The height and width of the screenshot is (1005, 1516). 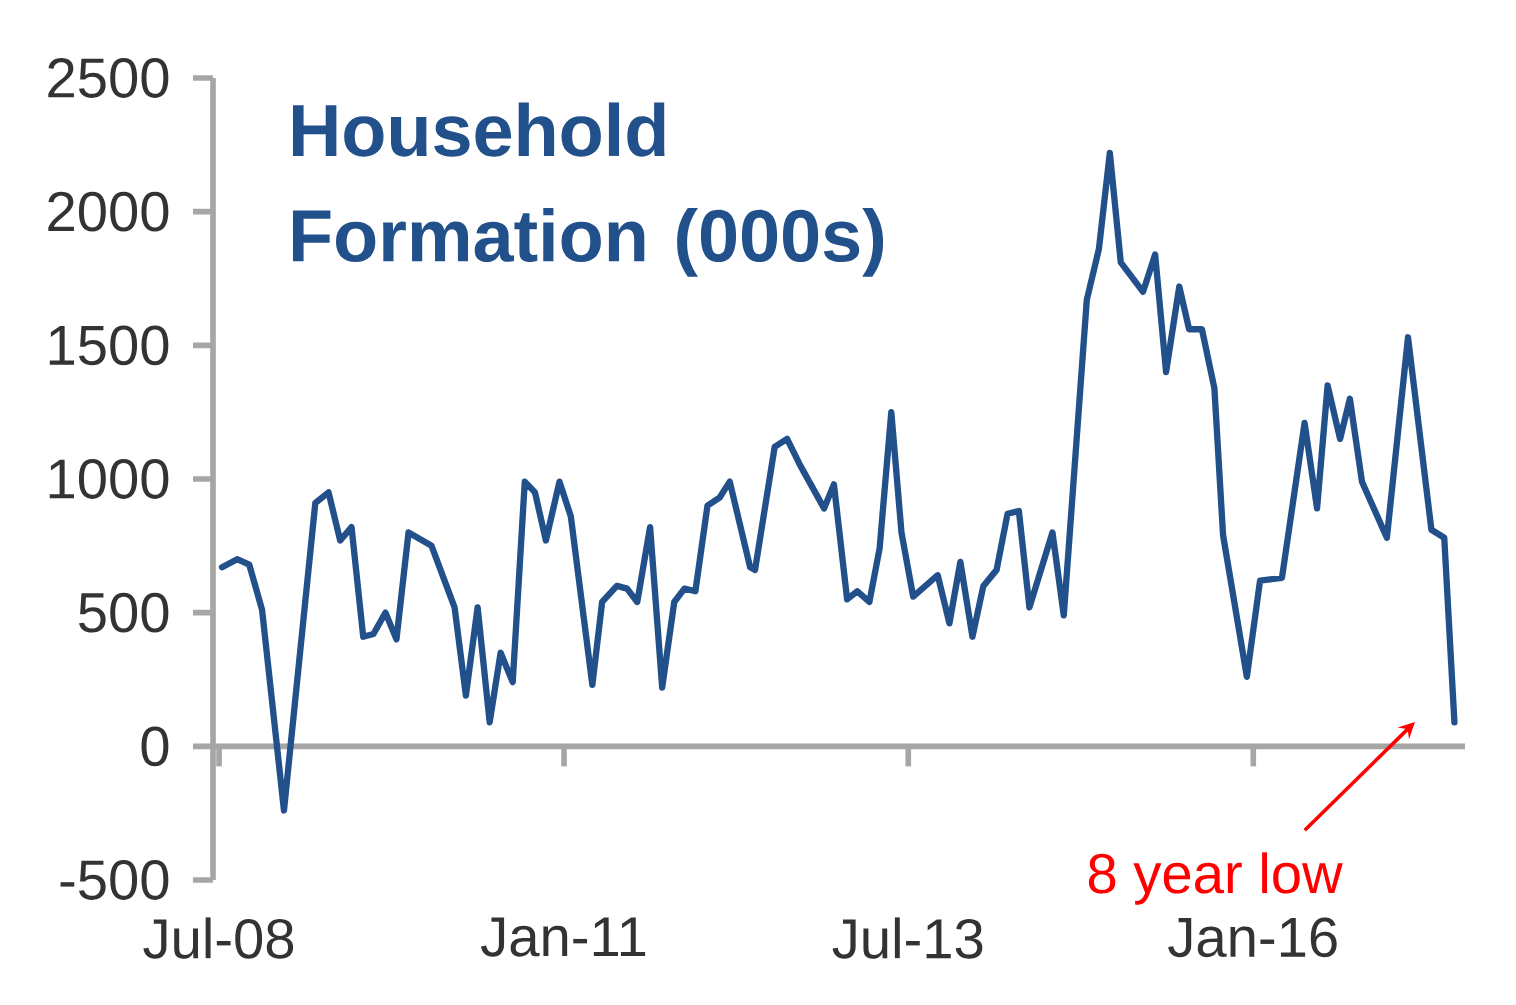 What do you see at coordinates (563, 937) in the screenshot?
I see `x-tick-label: Jan-11` at bounding box center [563, 937].